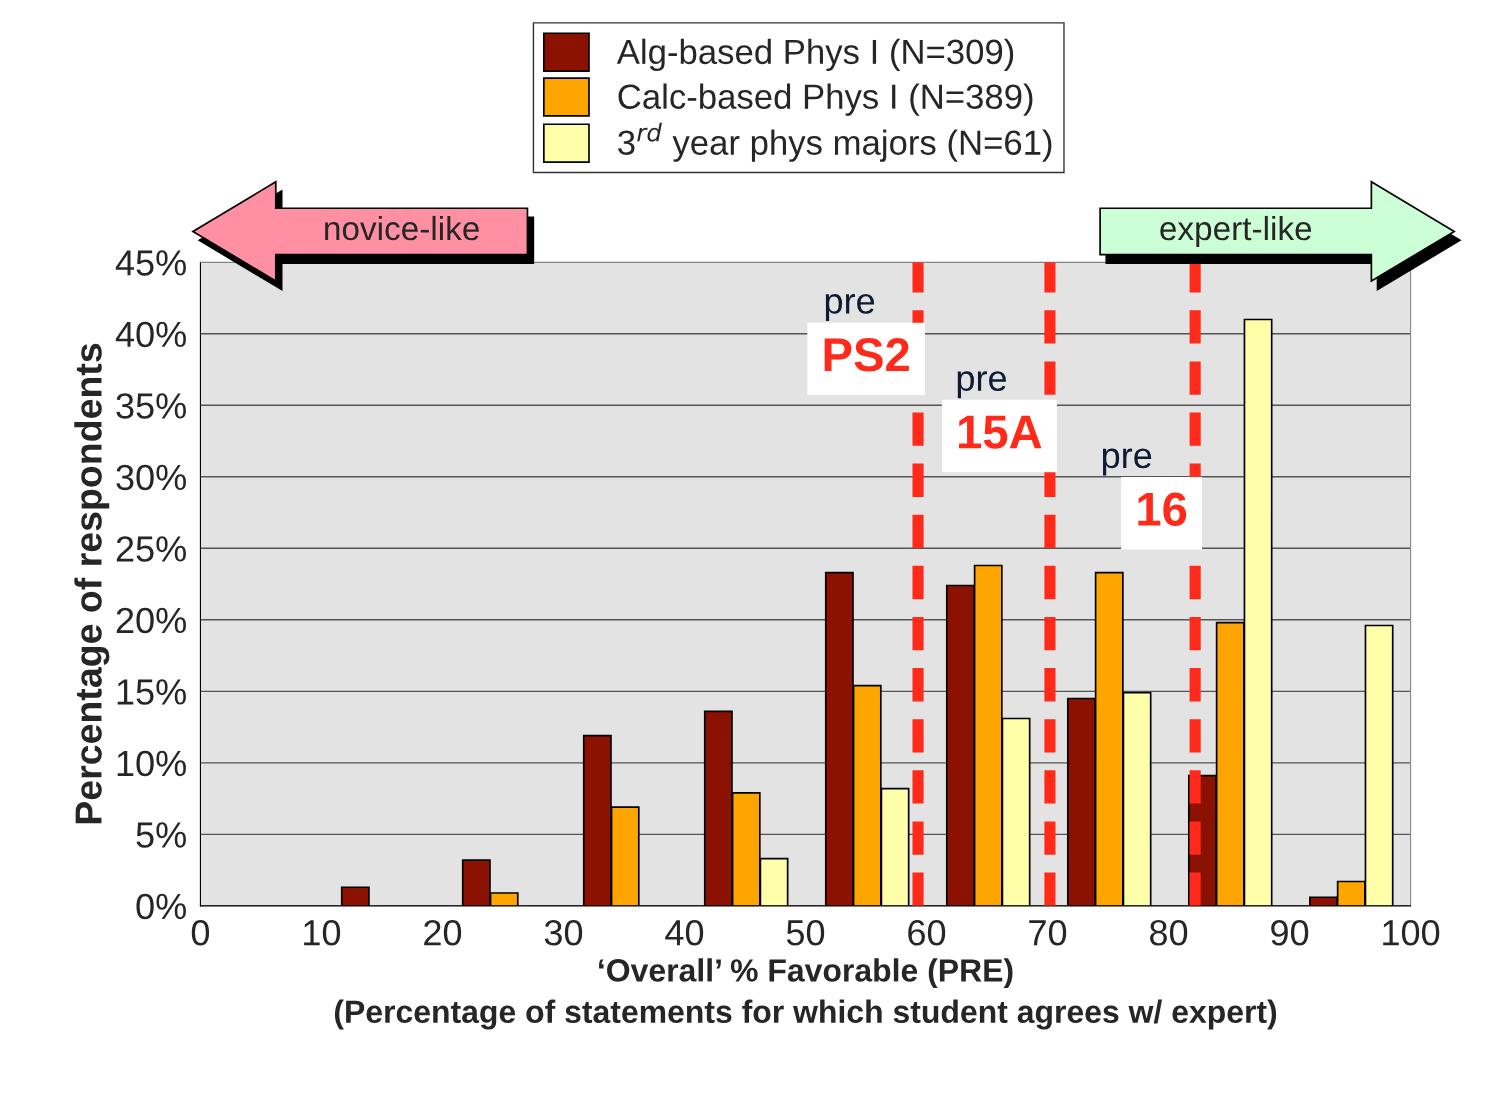  What do you see at coordinates (151, 549) in the screenshot?
I see `y-tick-label: 25%` at bounding box center [151, 549].